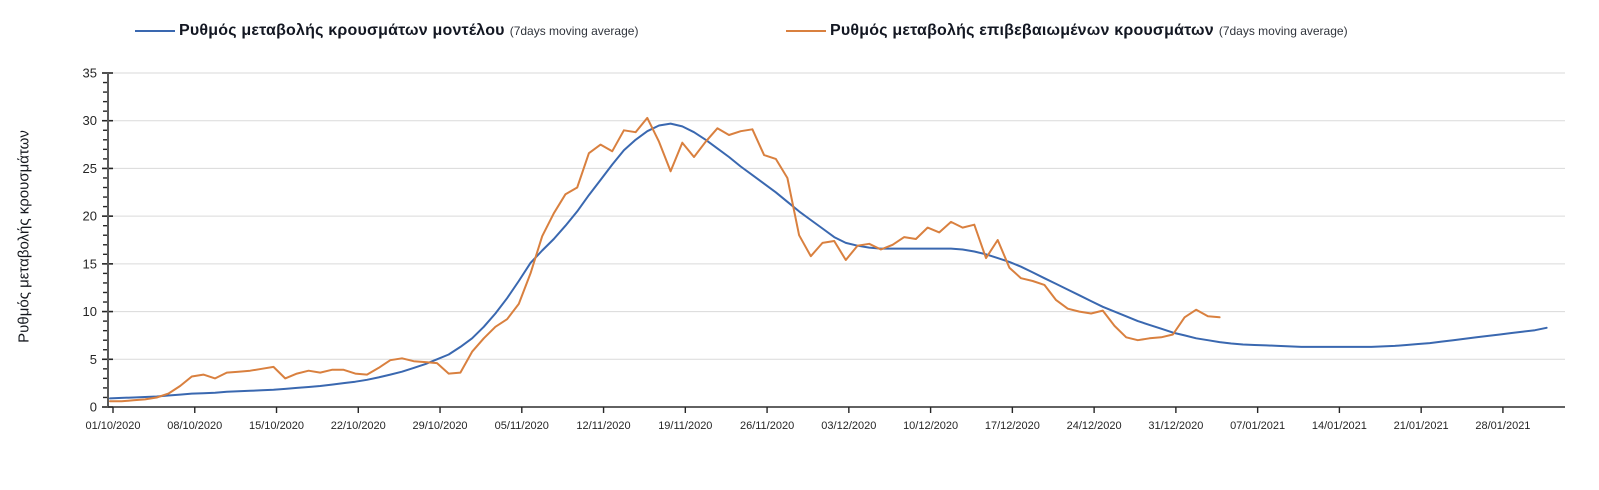 Image resolution: width=1599 pixels, height=490 pixels. Describe the element at coordinates (194, 426) in the screenshot. I see `x-tick-label: 08/10/2020` at that location.